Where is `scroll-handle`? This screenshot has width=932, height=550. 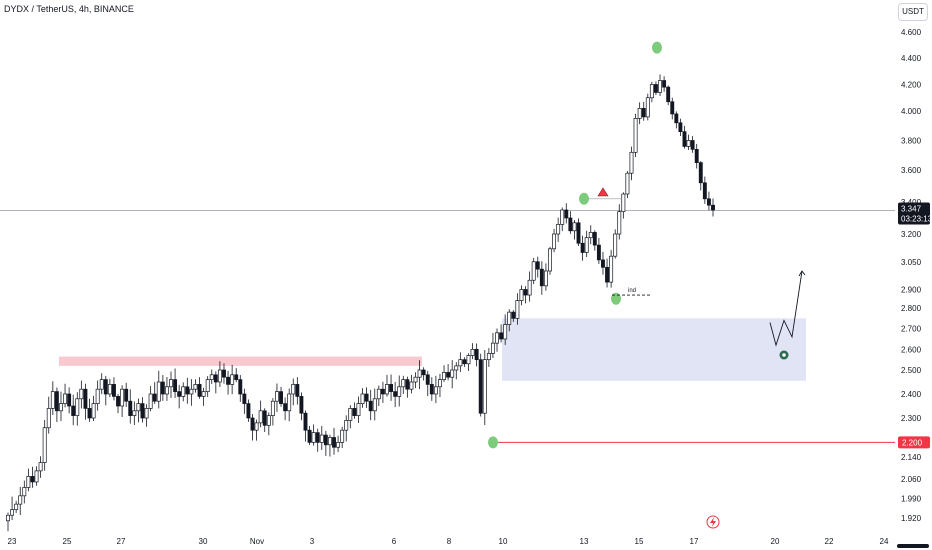
scroll-handle is located at coordinates (913, 546).